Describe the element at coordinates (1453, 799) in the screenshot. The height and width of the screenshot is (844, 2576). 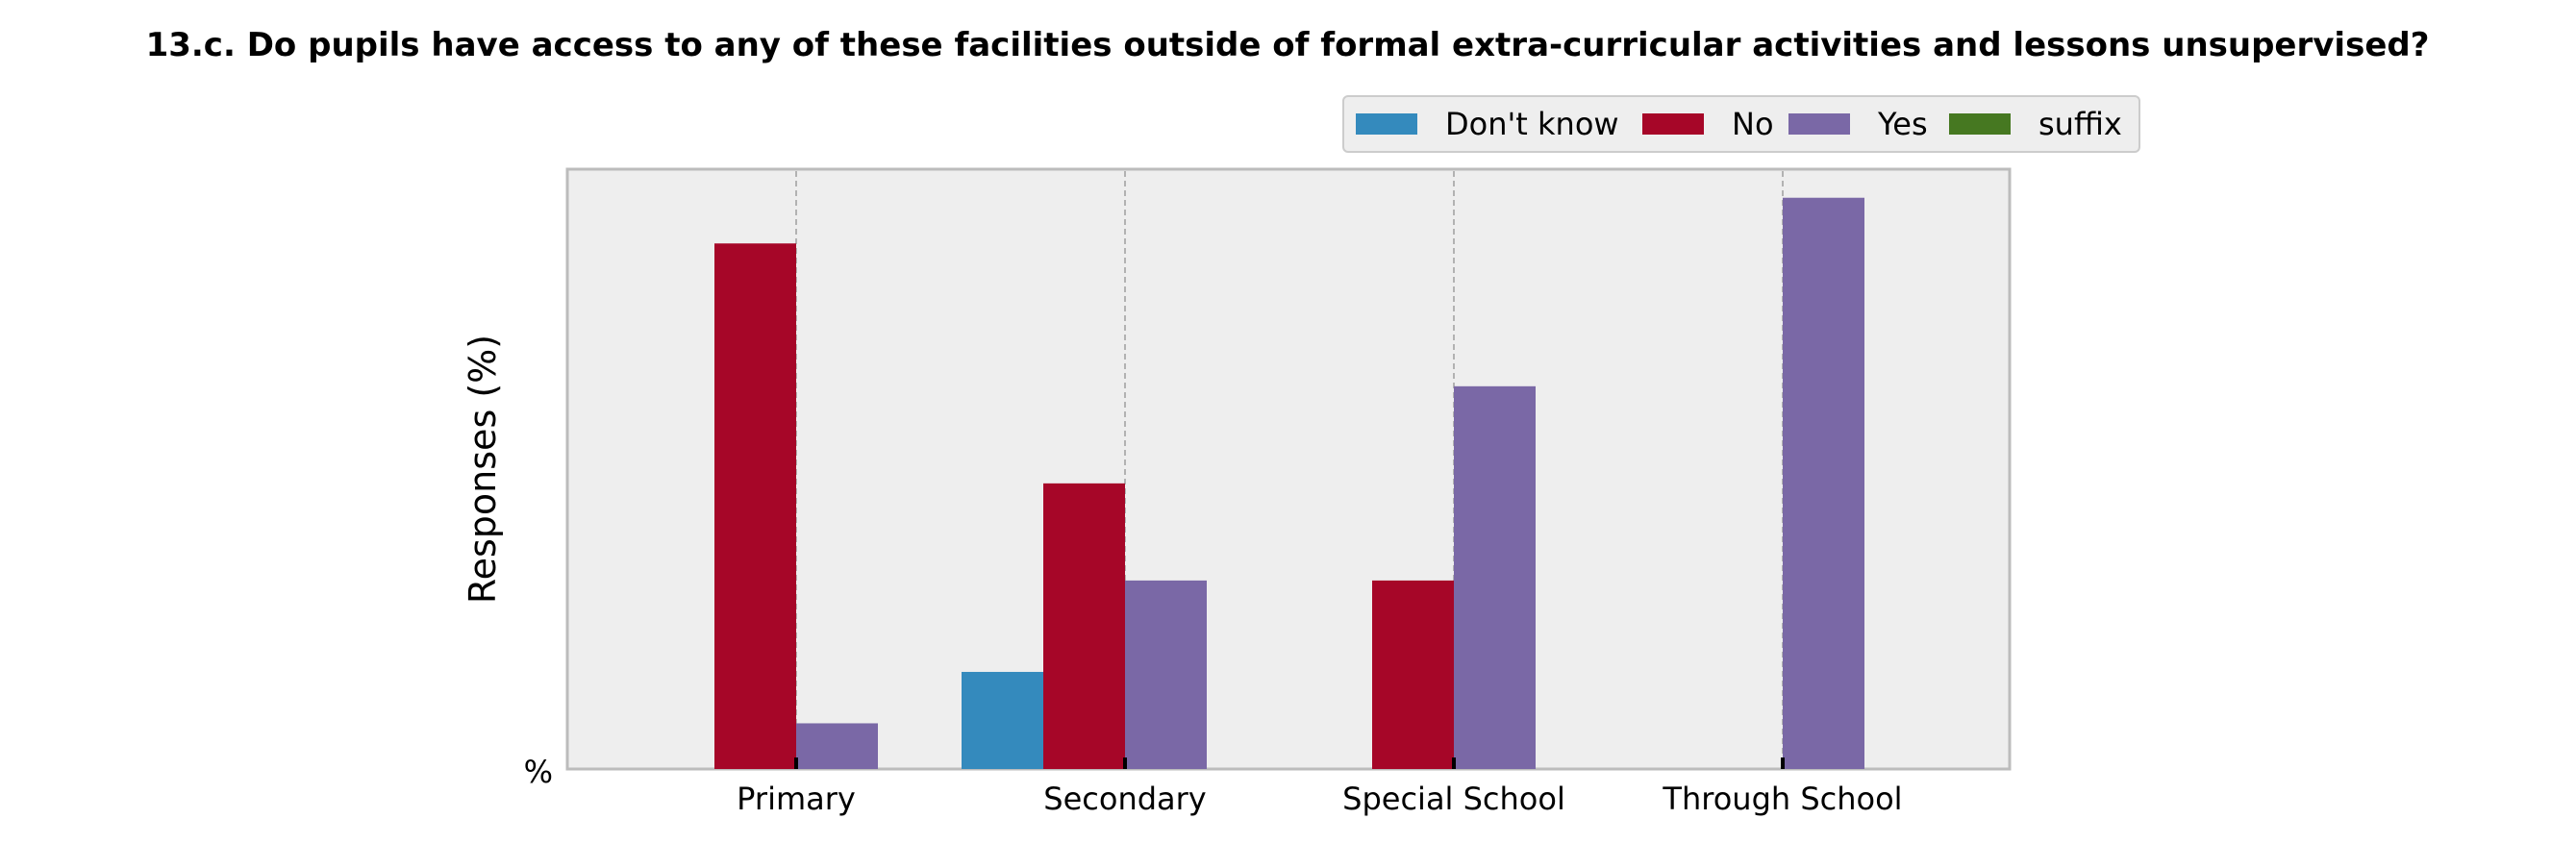
I see `x-tick-label: Special School` at that location.